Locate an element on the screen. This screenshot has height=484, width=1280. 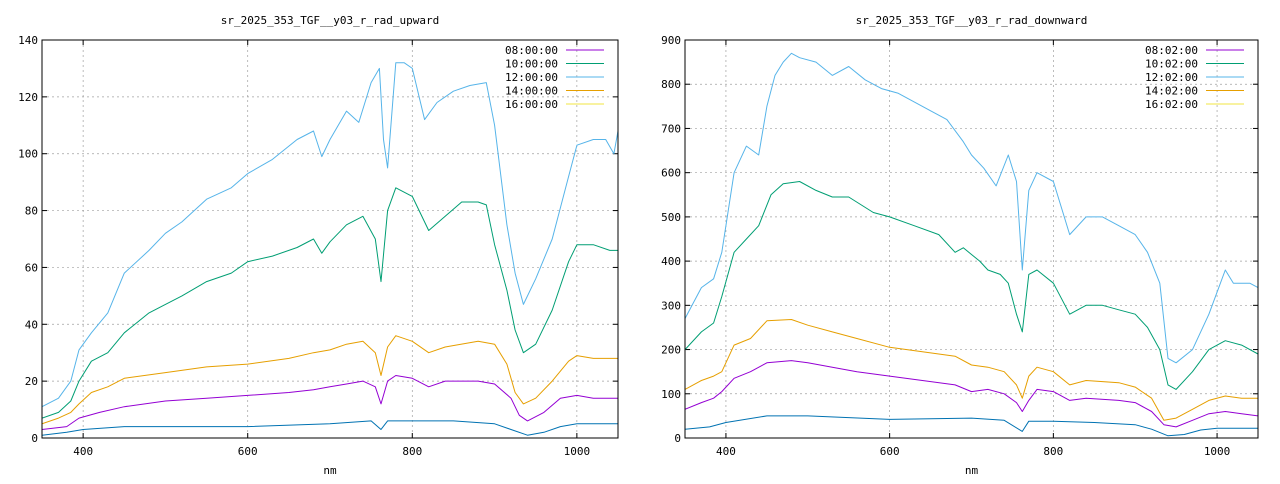
y-tick-label: 300 is located at coordinates (671, 305).